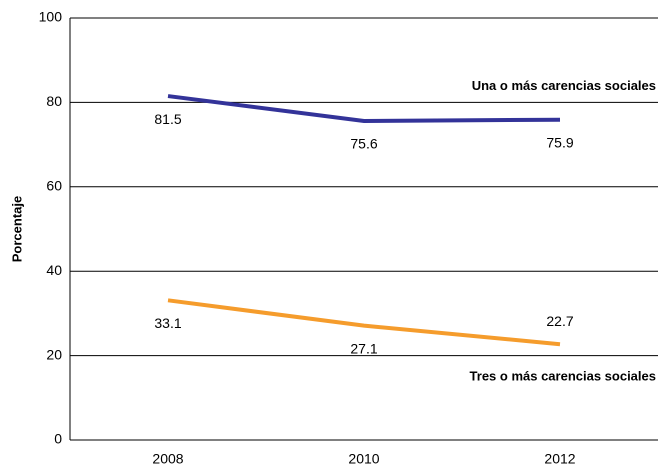 The width and height of the screenshot is (660, 465). What do you see at coordinates (167, 458) in the screenshot?
I see `x-tick-label: 2008` at bounding box center [167, 458].